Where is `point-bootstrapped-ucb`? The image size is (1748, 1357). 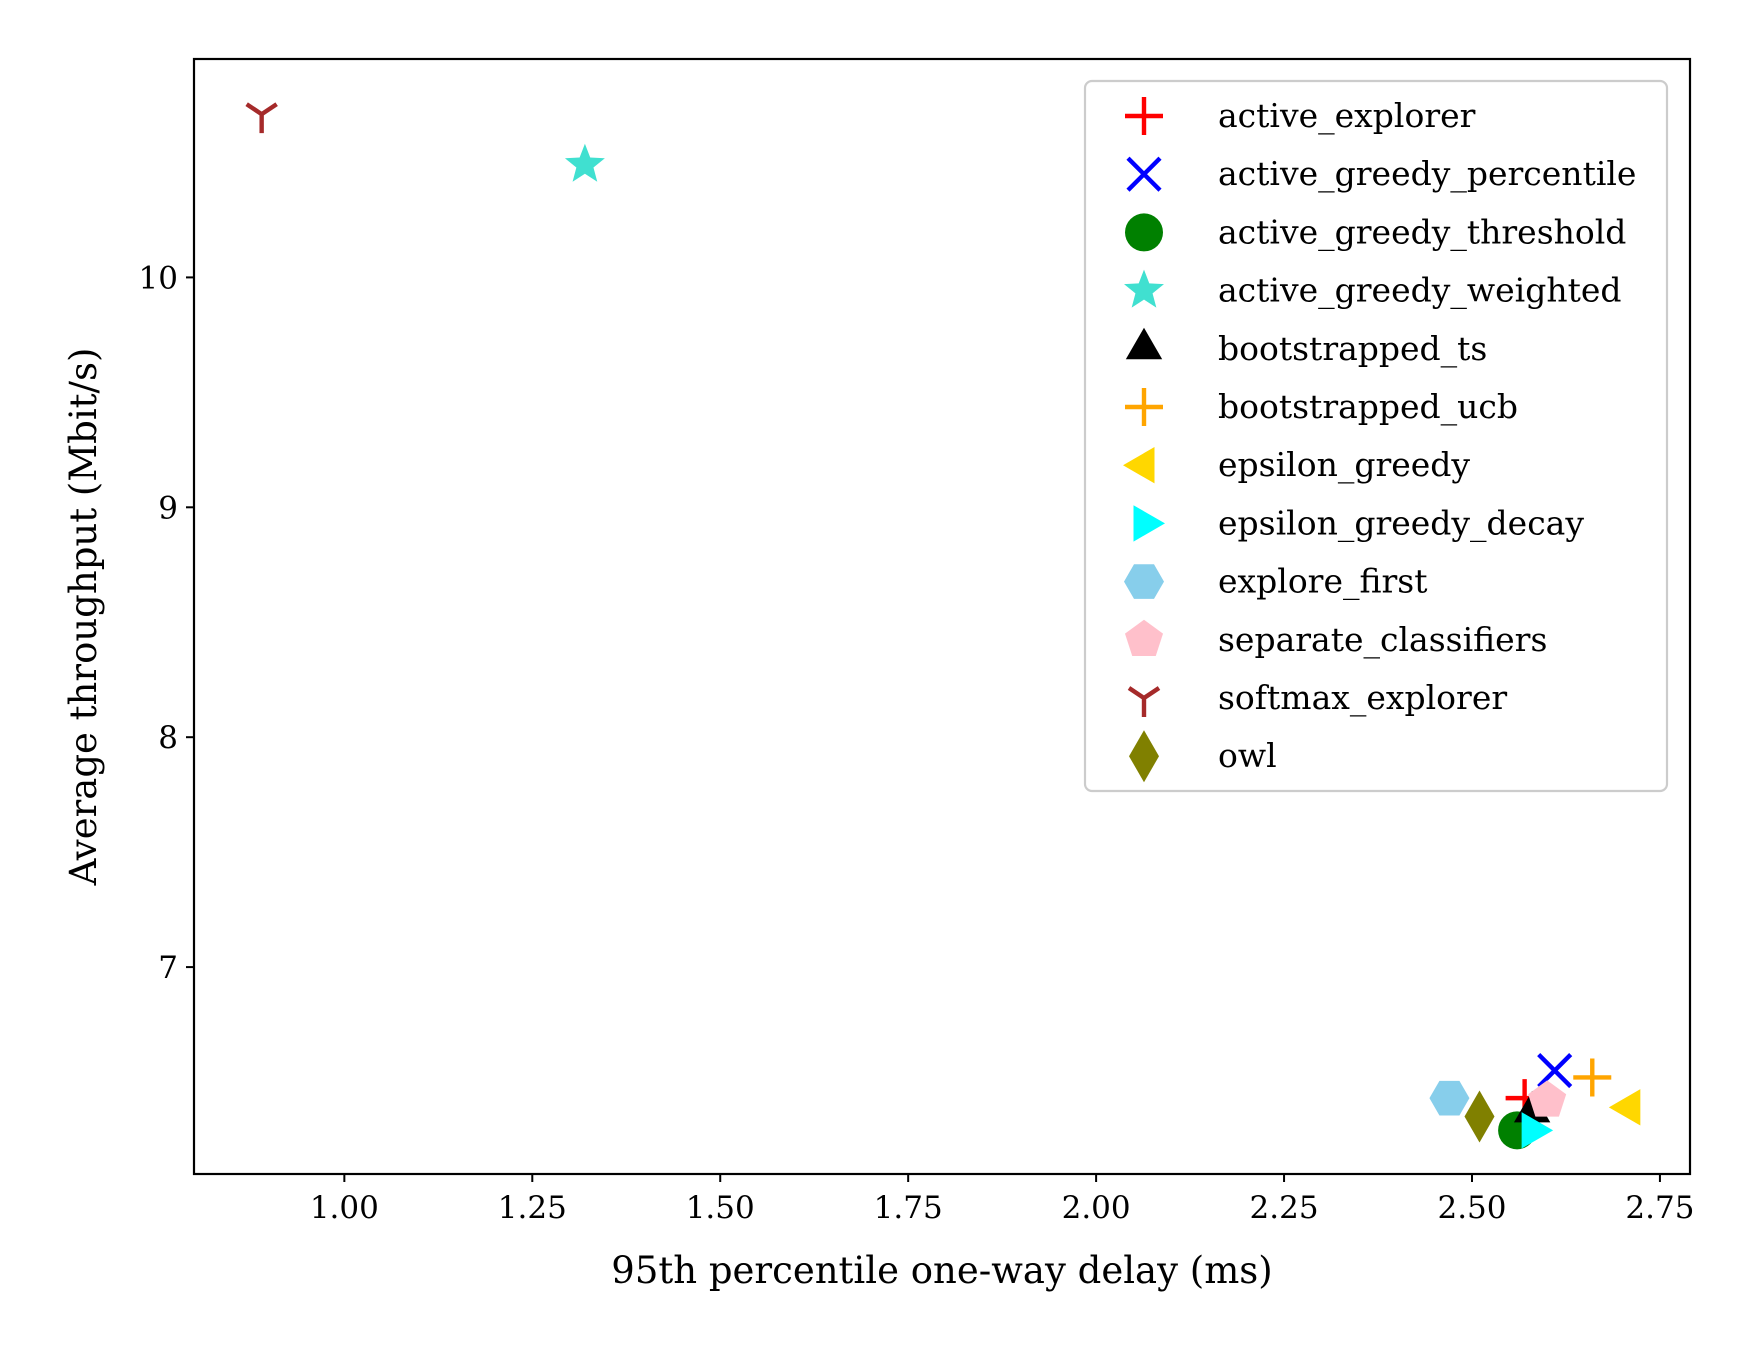
point-bootstrapped-ucb is located at coordinates (1592, 1077).